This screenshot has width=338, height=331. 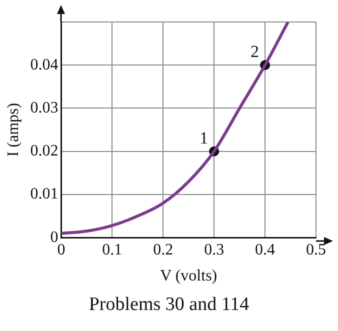 What do you see at coordinates (112, 249) in the screenshot?
I see `x-tick-label: 0.1` at bounding box center [112, 249].